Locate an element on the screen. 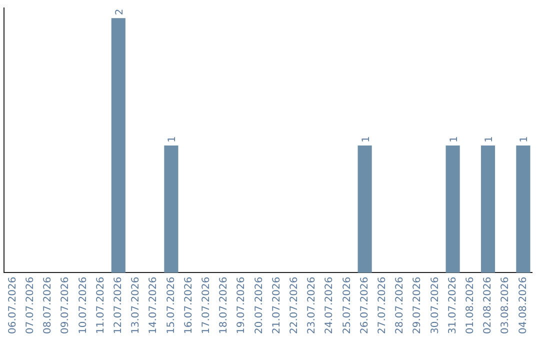 Image resolution: width=540 pixels, height=340 pixels. x-tick-label: 18.07.2026 is located at coordinates (224, 305).